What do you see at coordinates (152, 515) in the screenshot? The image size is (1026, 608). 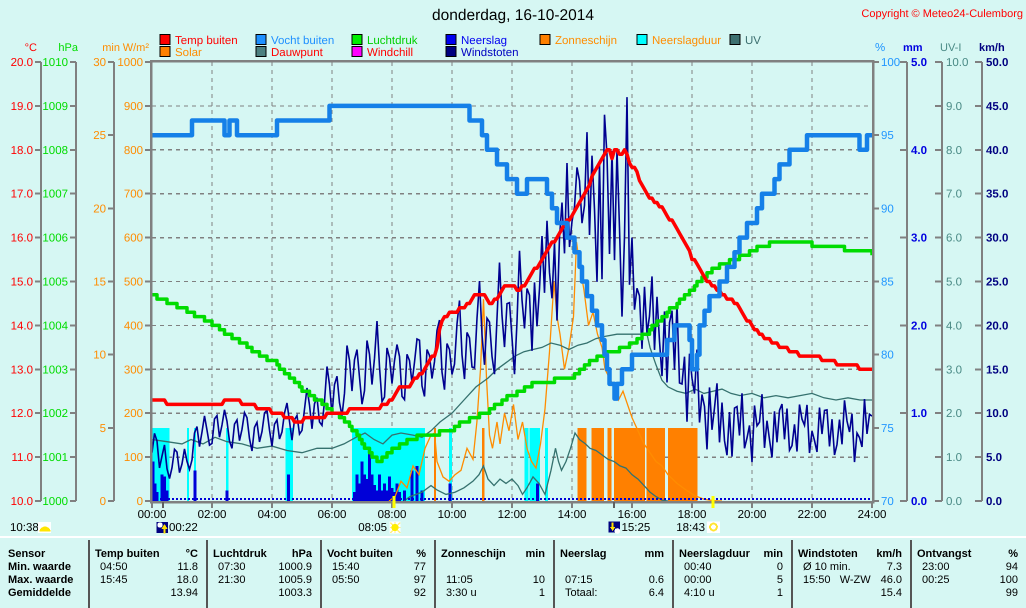 I see `svg-text: 00:00` at bounding box center [152, 515].